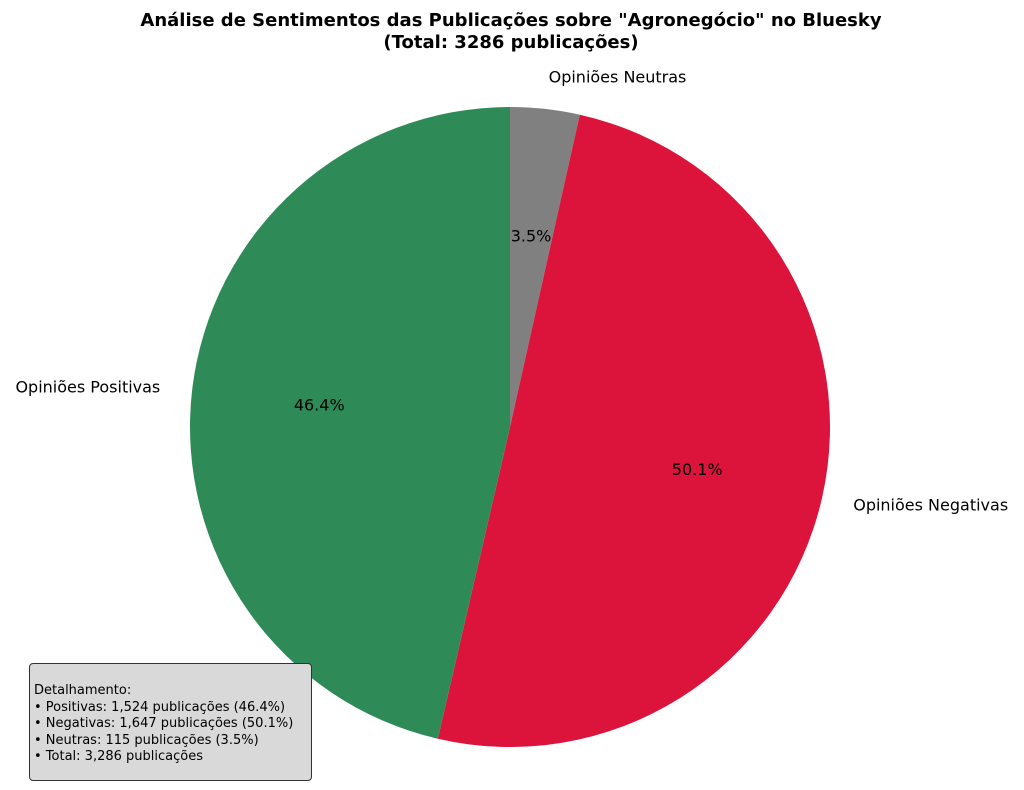 This screenshot has height=790, width=1024. What do you see at coordinates (164, 723) in the screenshot?
I see `details-line-negativas: • Negativas: 1,647 publicações (50.1%)` at bounding box center [164, 723].